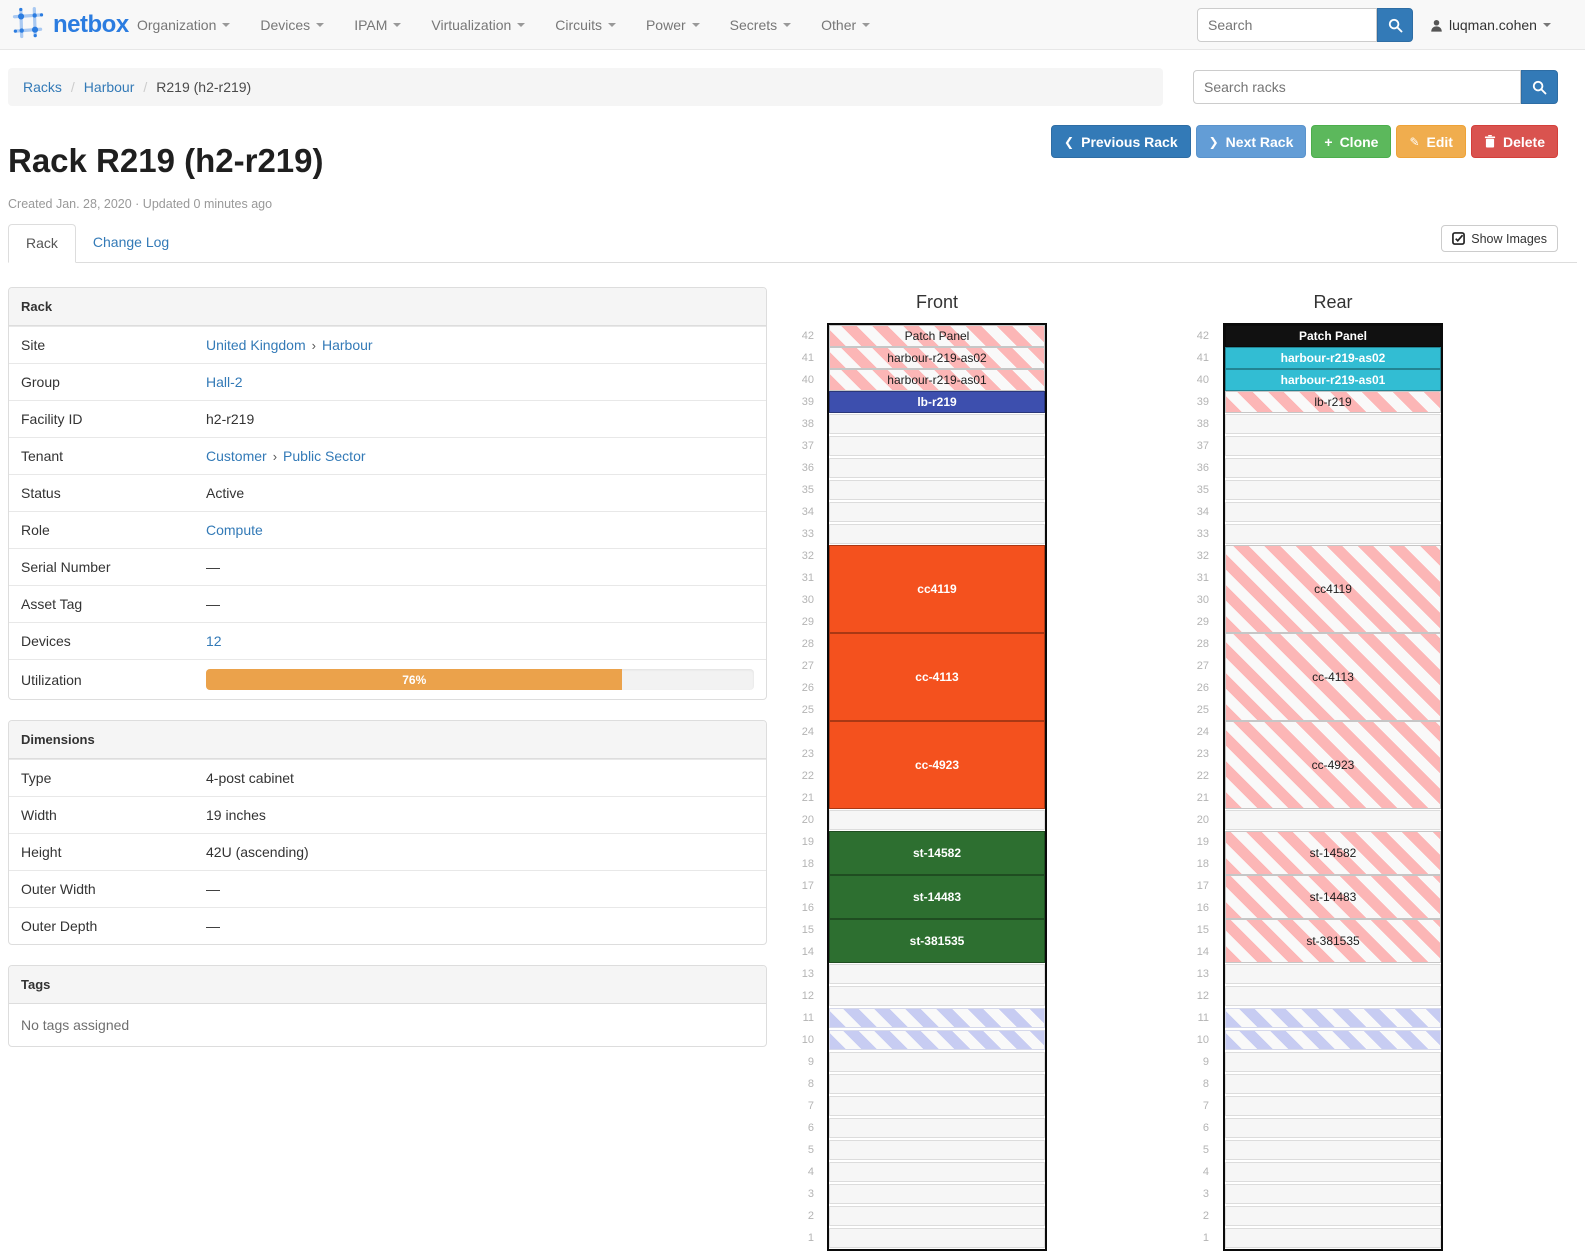 This screenshot has height=1251, width=1585. What do you see at coordinates (256, 345) in the screenshot?
I see `detail-link: United Kingdom` at bounding box center [256, 345].